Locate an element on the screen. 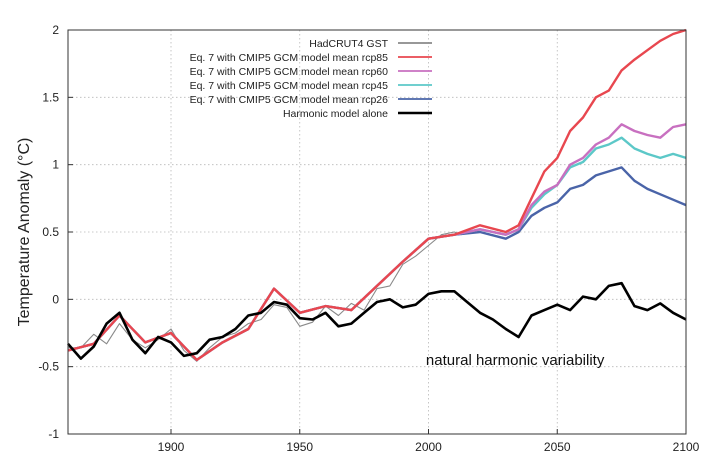  x-tick-label: 2100 is located at coordinates (686, 447).